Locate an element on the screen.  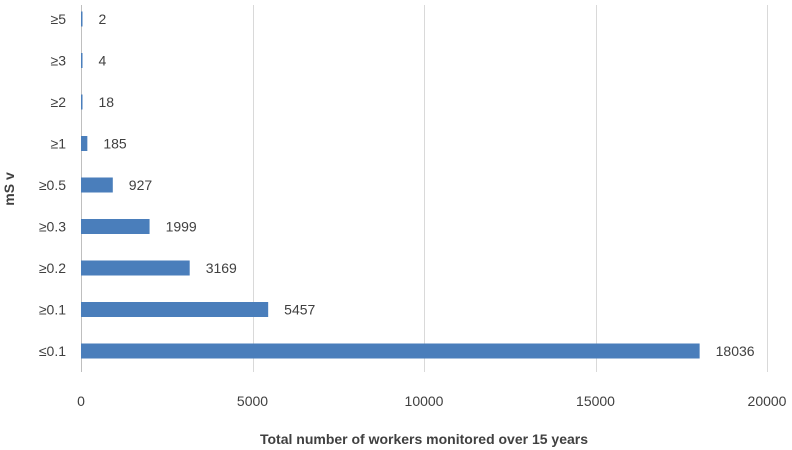
category-label: ≥1 is located at coordinates (59, 144).